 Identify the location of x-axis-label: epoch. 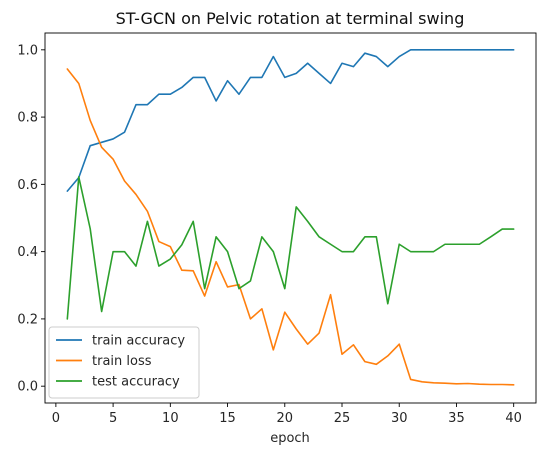
(290, 438).